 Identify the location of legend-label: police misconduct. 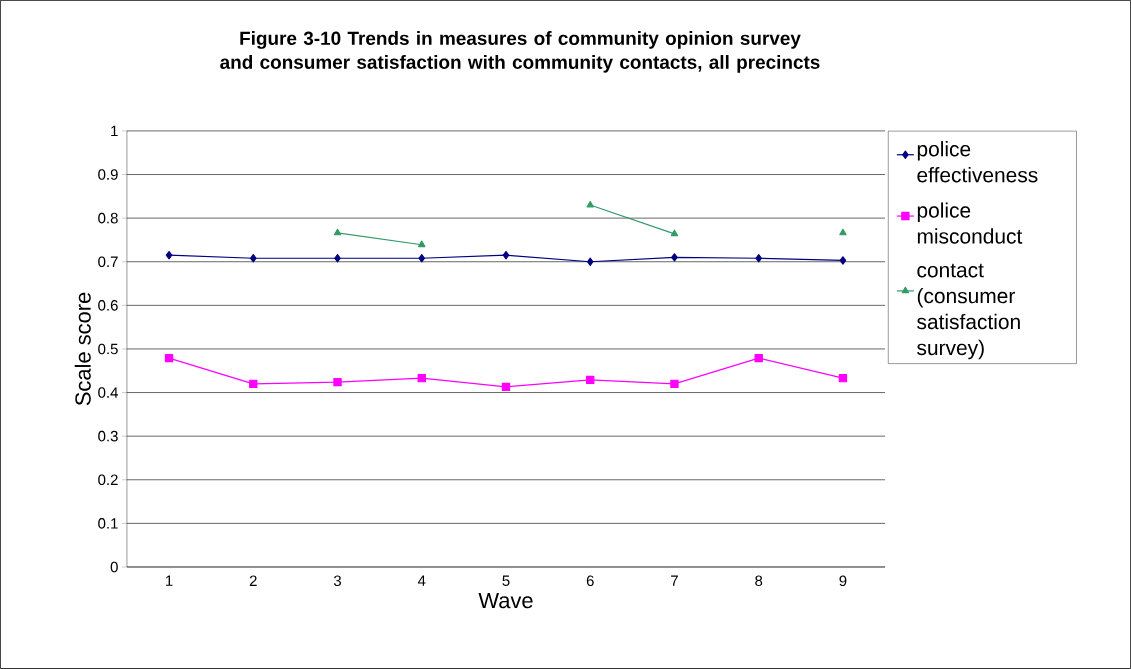
(970, 223).